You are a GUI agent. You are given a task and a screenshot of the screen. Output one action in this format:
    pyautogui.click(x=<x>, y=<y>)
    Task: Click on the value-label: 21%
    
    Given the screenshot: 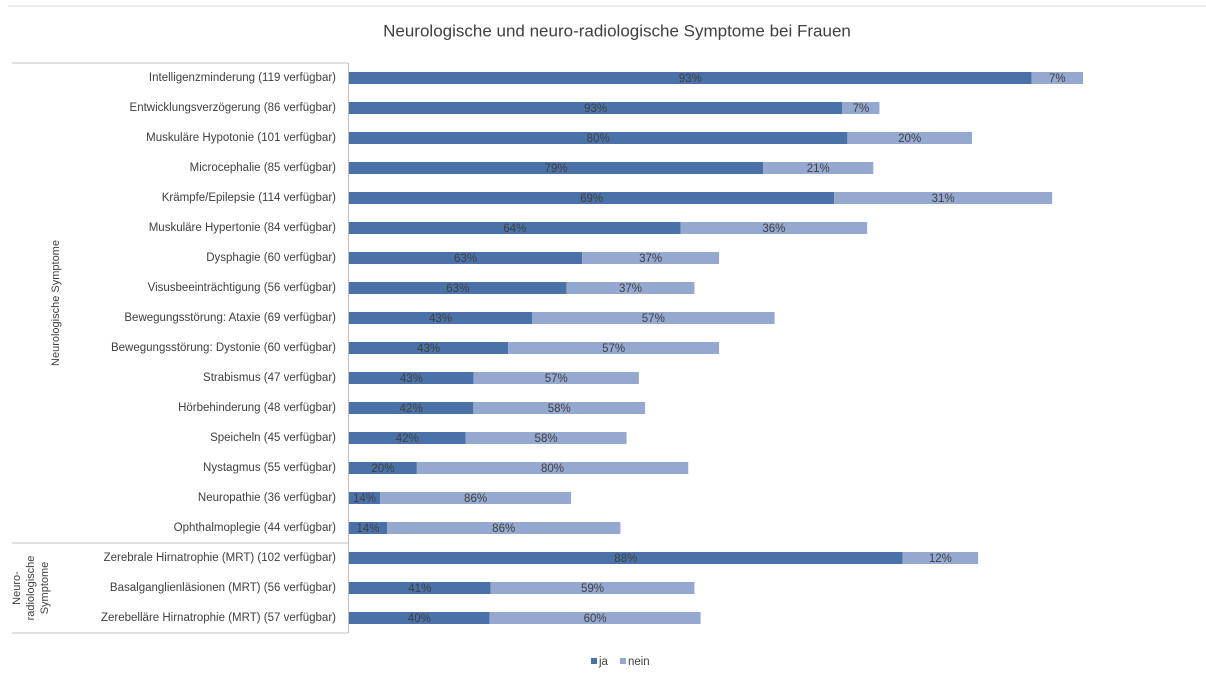 What is the action you would take?
    pyautogui.click(x=818, y=169)
    